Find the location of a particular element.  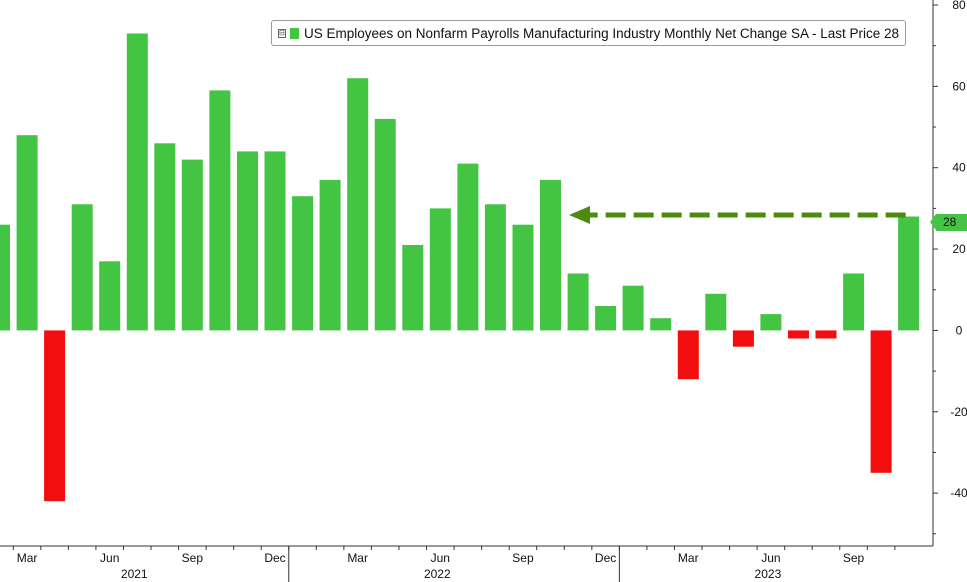

y-axis: 80 60 40 20 0 -20 -40 is located at coordinates (949, 273).